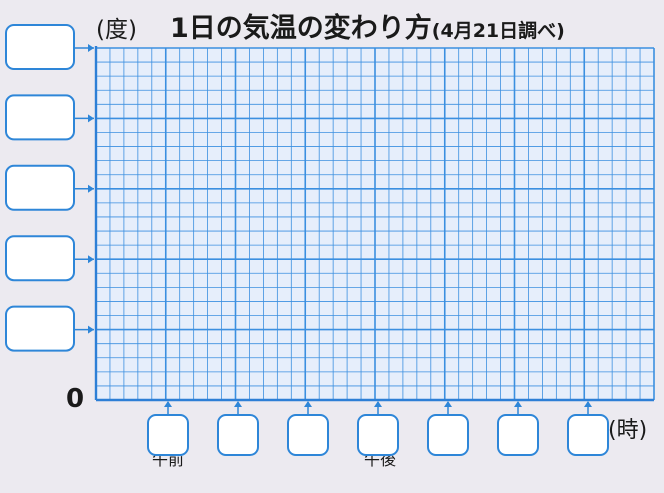  I want to click on chart-title: 1日の気温の変わり方(4月21日調べ), so click(367, 25).